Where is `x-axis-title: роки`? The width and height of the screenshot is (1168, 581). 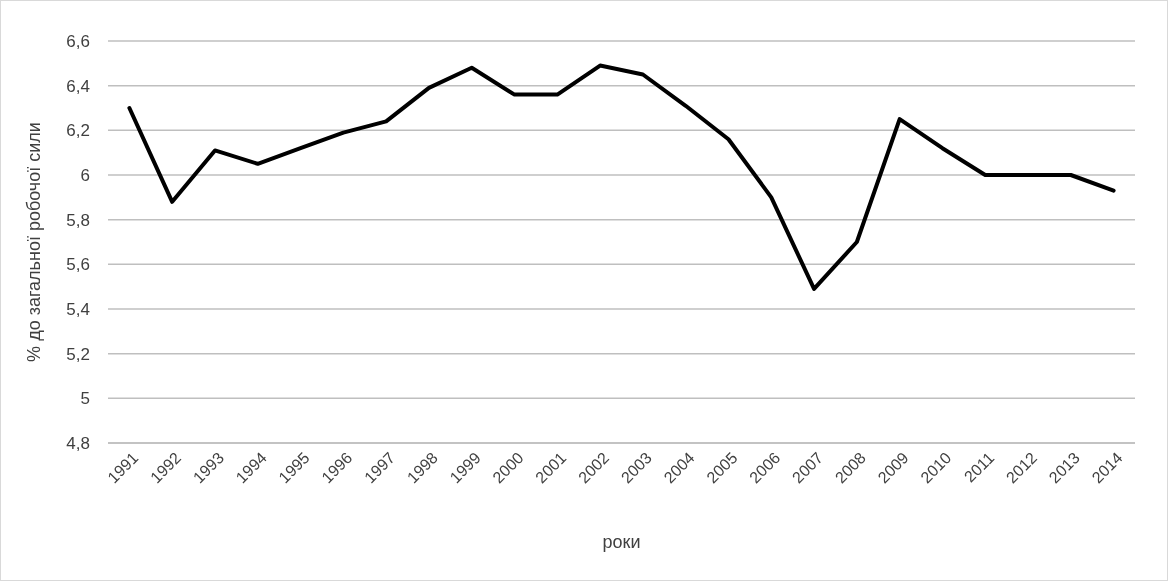 x-axis-title: роки is located at coordinates (621, 542).